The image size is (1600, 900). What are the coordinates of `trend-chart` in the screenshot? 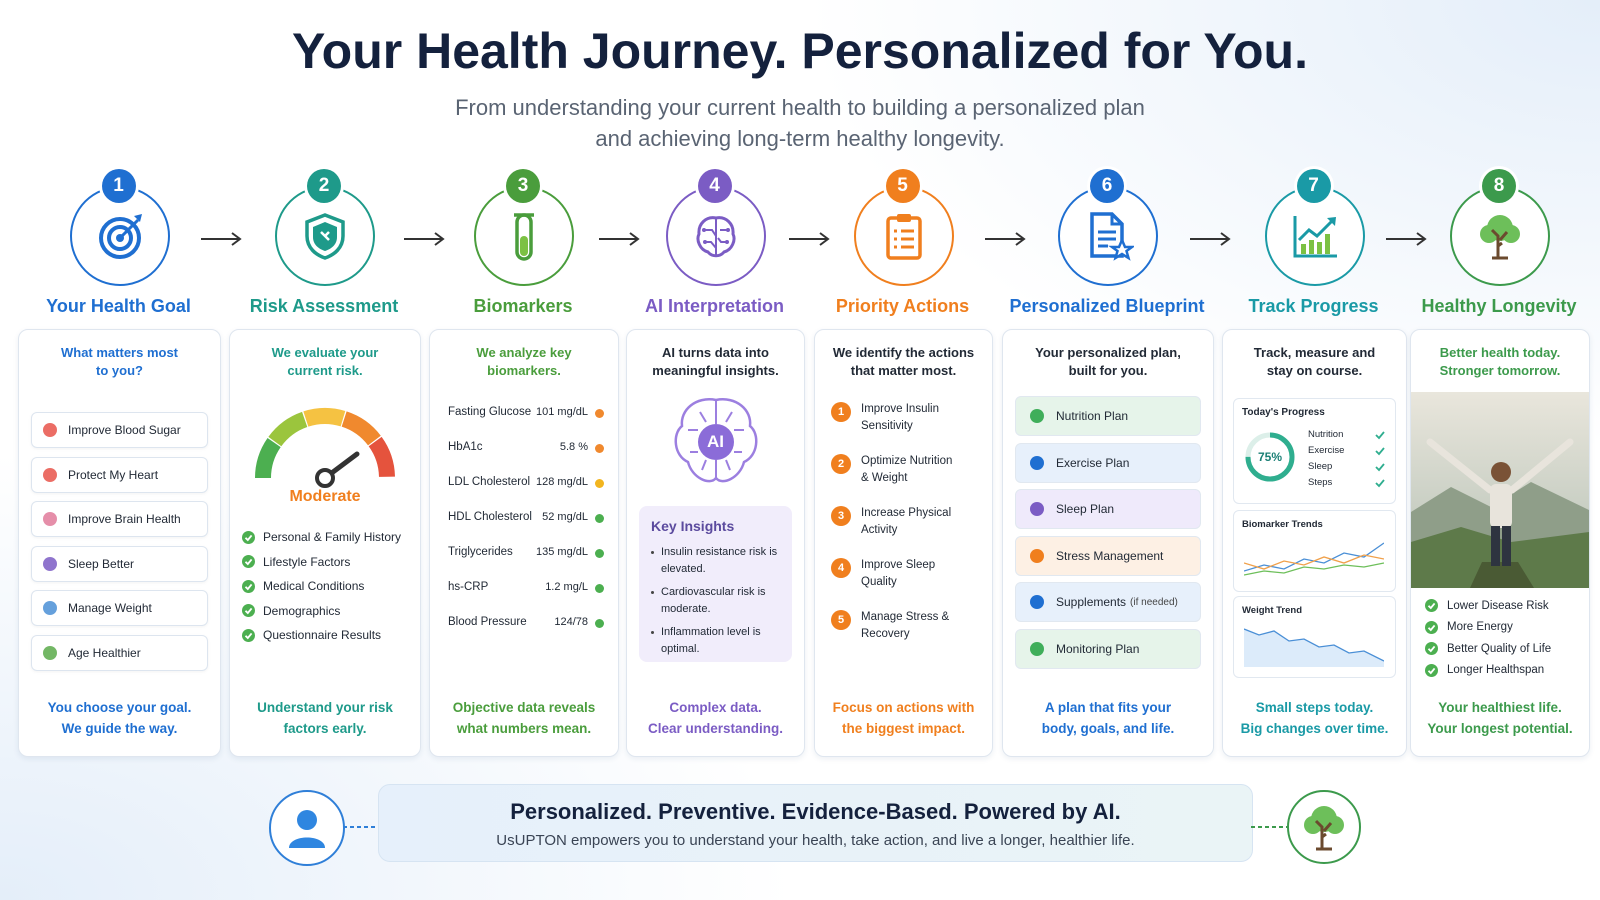 It's located at (1314, 647).